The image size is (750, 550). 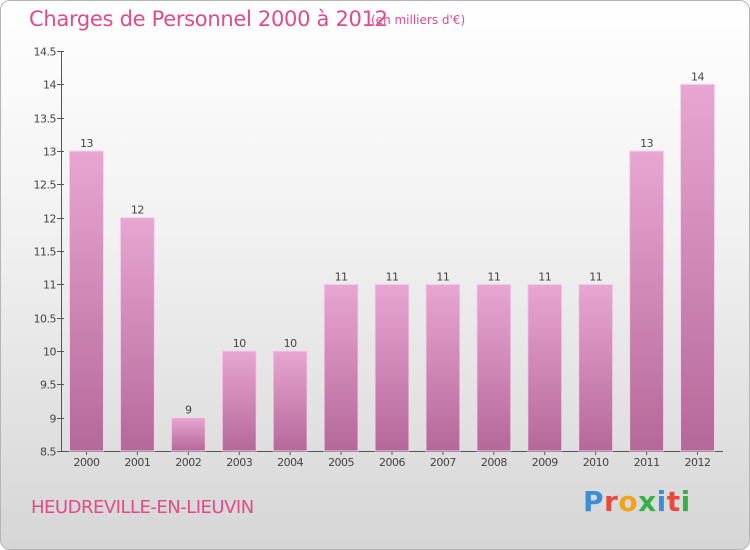 What do you see at coordinates (545, 462) in the screenshot?
I see `x-tick-label: 2009` at bounding box center [545, 462].